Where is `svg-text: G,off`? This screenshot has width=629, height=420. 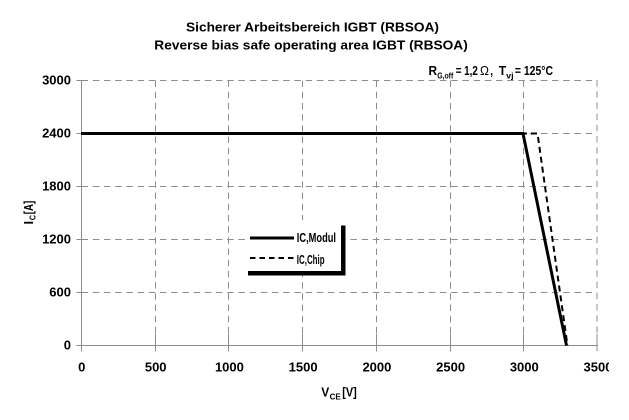
svg-text: G,off is located at coordinates (445, 75).